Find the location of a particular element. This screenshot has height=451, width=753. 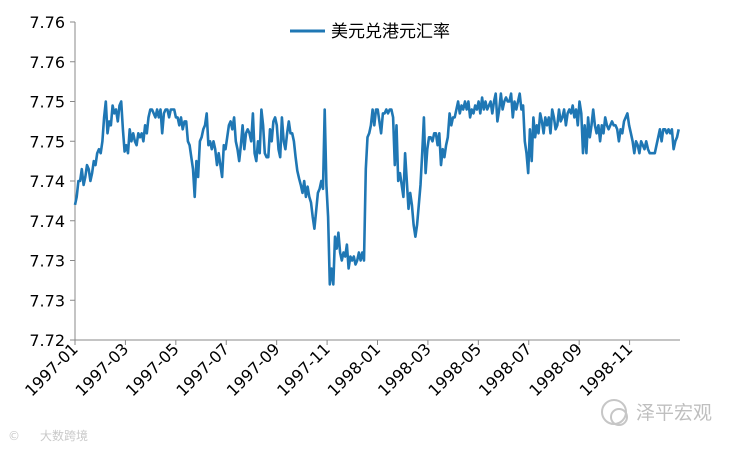

x-tick-label: 1998-07 is located at coordinates (505, 369).